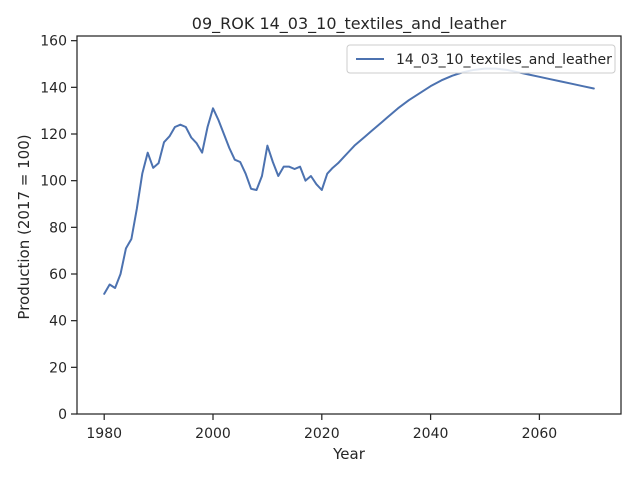  Describe the element at coordinates (504, 60) in the screenshot. I see `legend-label: 14_03_10_textiles_and_leather` at that location.